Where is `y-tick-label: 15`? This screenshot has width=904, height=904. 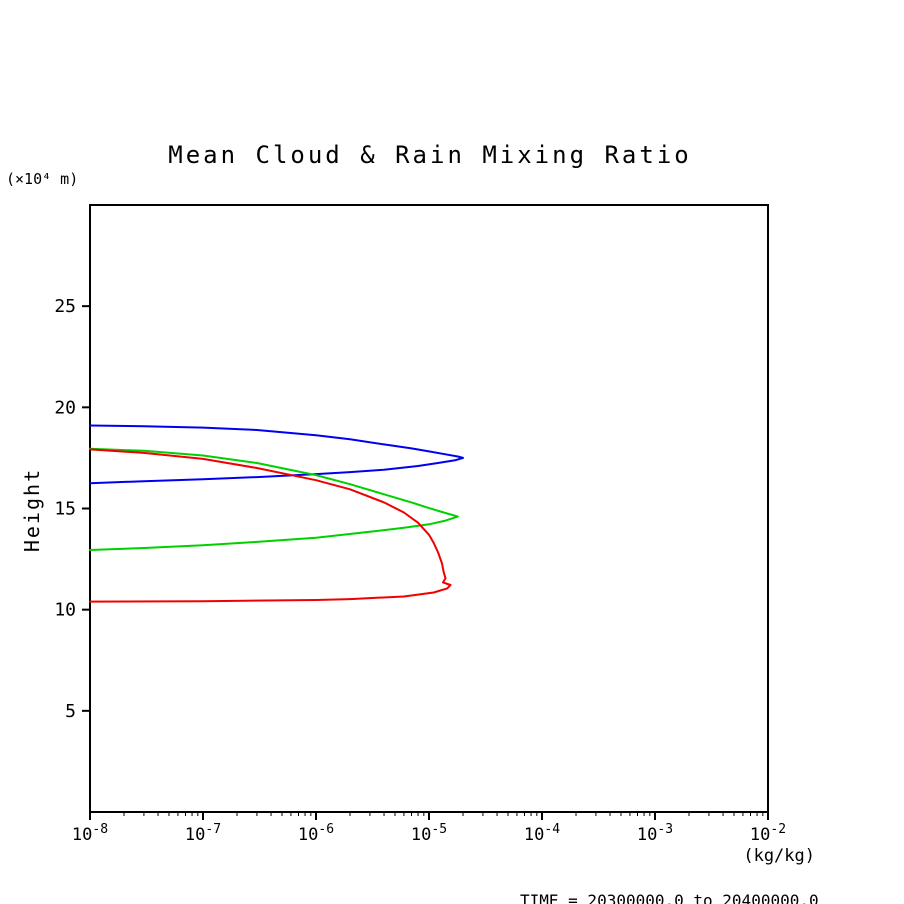
y-tick-label: 15 is located at coordinates (65, 509).